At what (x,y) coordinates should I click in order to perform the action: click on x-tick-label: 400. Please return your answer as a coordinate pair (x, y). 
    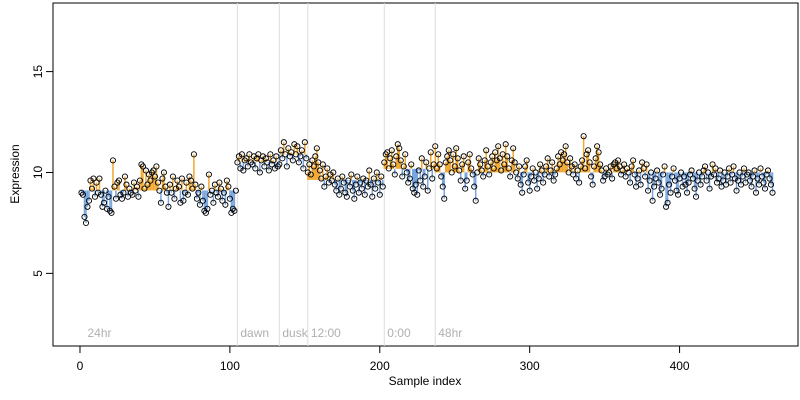
    Looking at the image, I should click on (680, 366).